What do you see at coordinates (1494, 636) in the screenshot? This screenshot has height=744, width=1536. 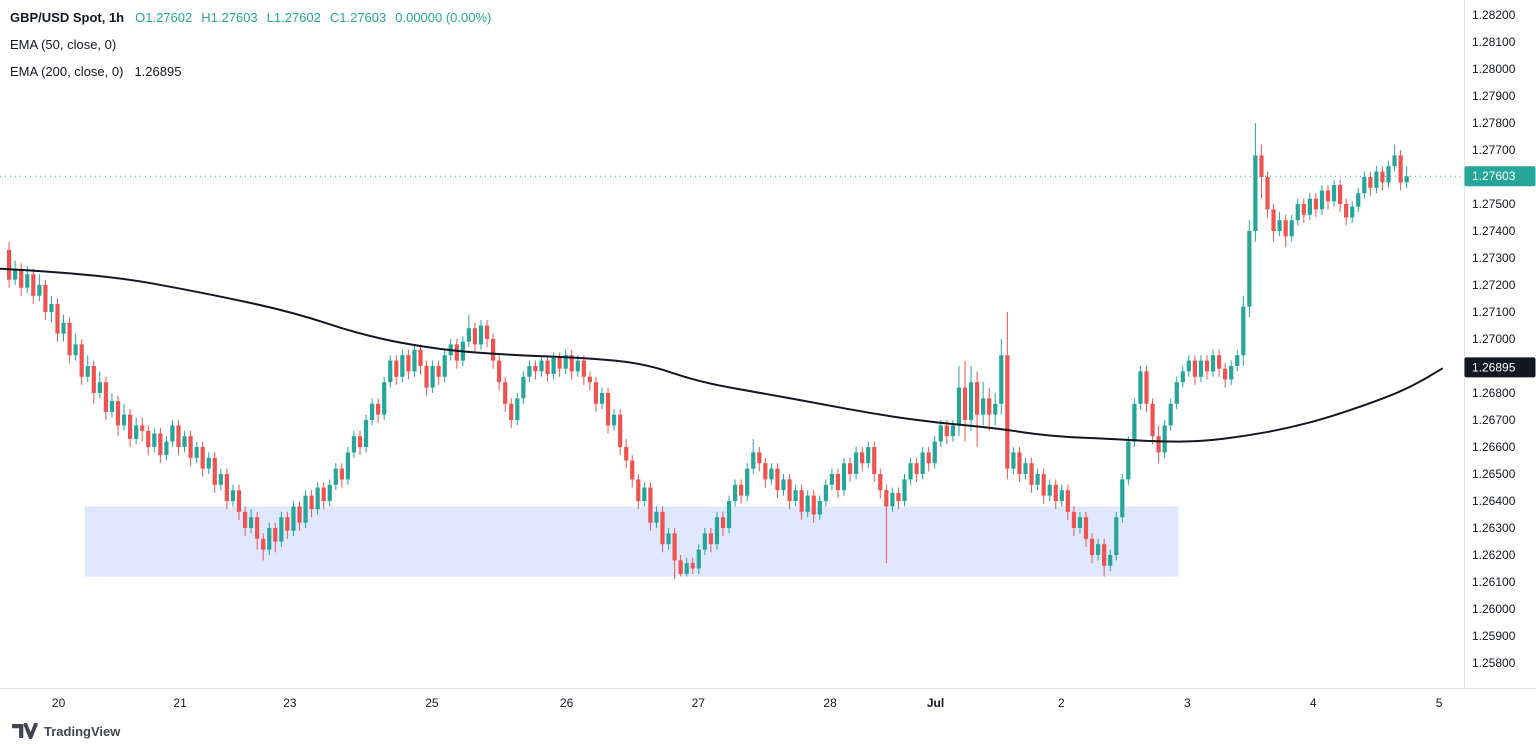 I see `price-tick-label: 1.25900` at bounding box center [1494, 636].